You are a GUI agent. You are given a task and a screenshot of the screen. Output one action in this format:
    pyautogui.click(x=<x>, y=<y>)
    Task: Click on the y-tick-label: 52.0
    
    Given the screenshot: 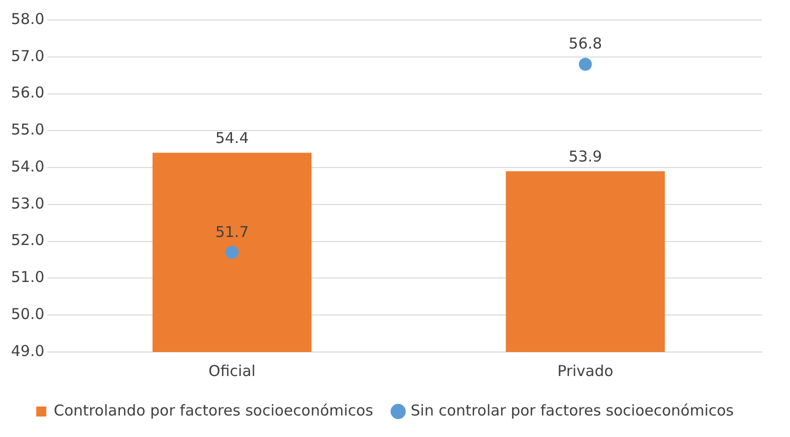 What is the action you would take?
    pyautogui.click(x=27, y=240)
    